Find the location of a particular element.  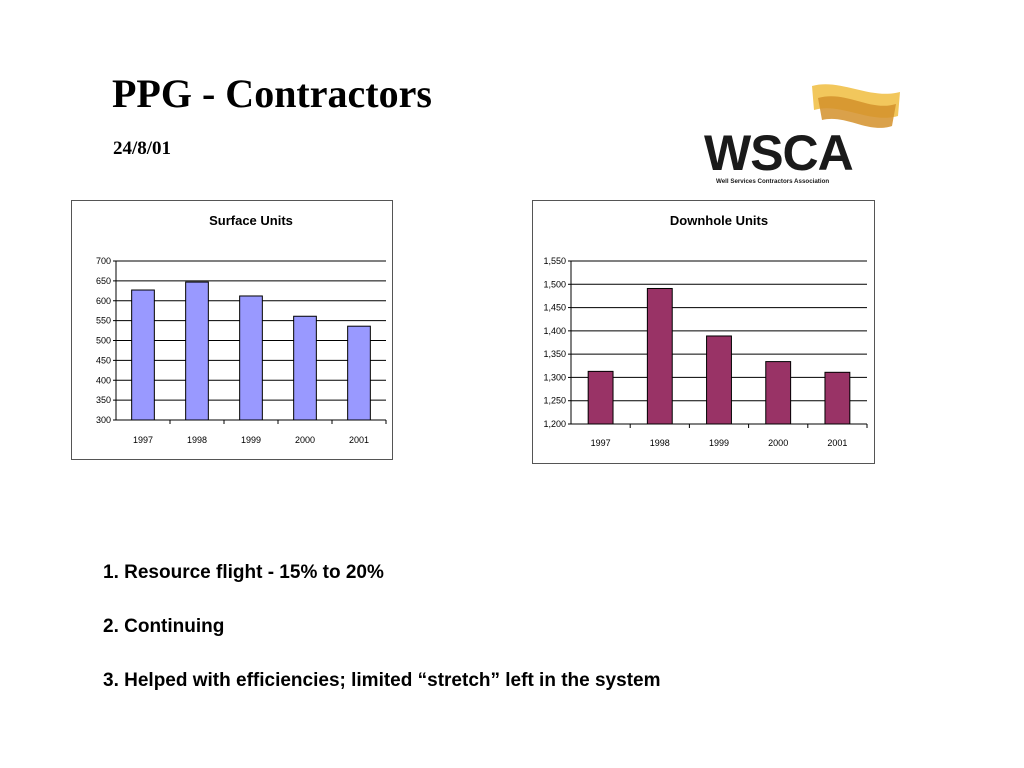

surface-y-tick-label: 600 is located at coordinates (103, 301).